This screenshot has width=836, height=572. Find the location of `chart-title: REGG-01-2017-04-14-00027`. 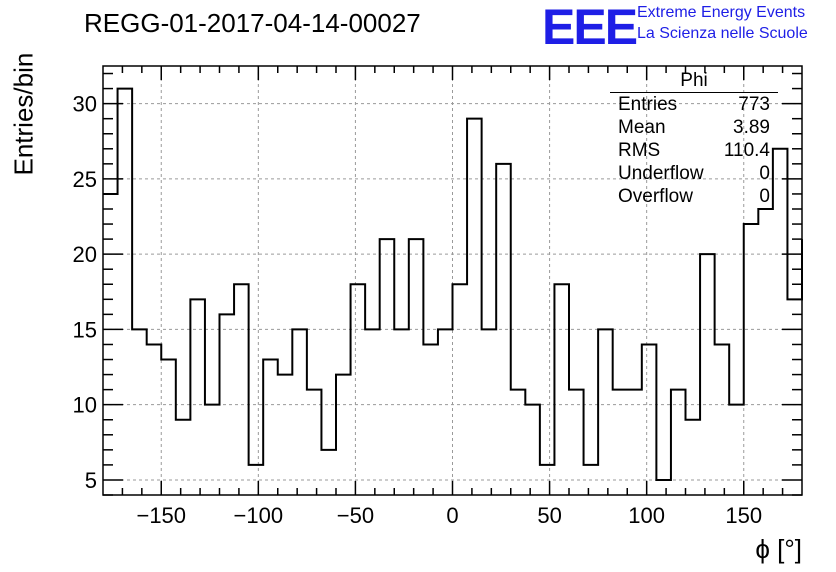

chart-title: REGG-01-2017-04-14-00027 is located at coordinates (252, 23).